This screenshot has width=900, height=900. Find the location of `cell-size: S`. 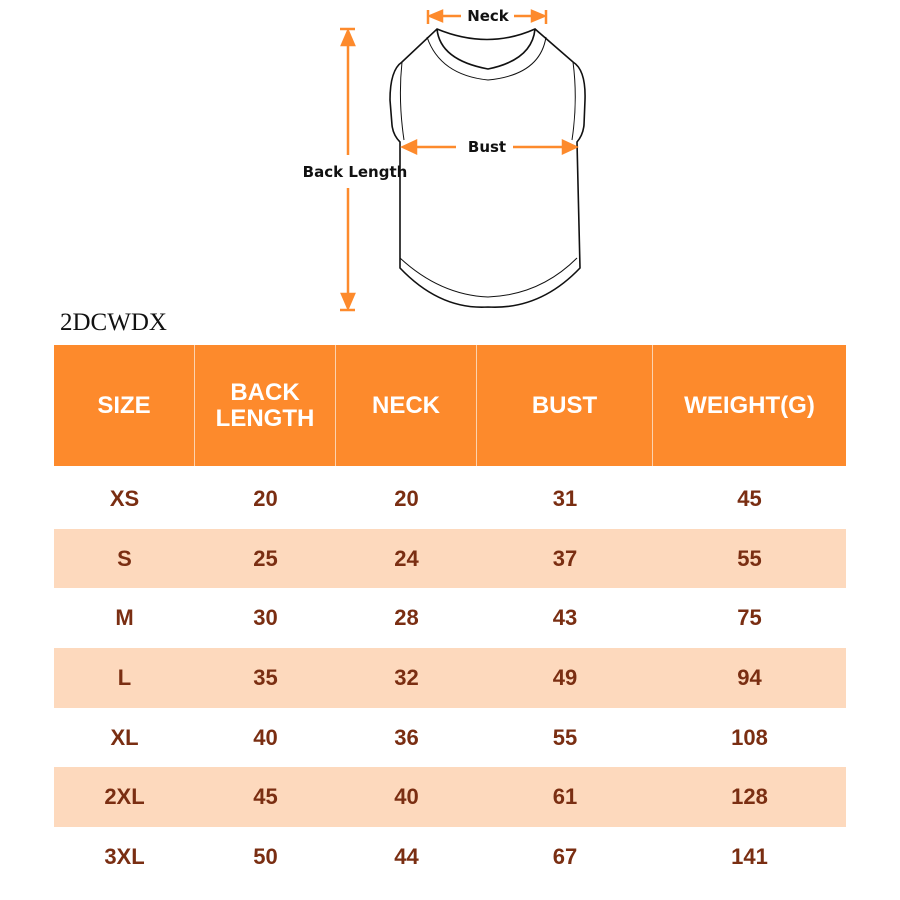

cell-size: S is located at coordinates (124, 558).